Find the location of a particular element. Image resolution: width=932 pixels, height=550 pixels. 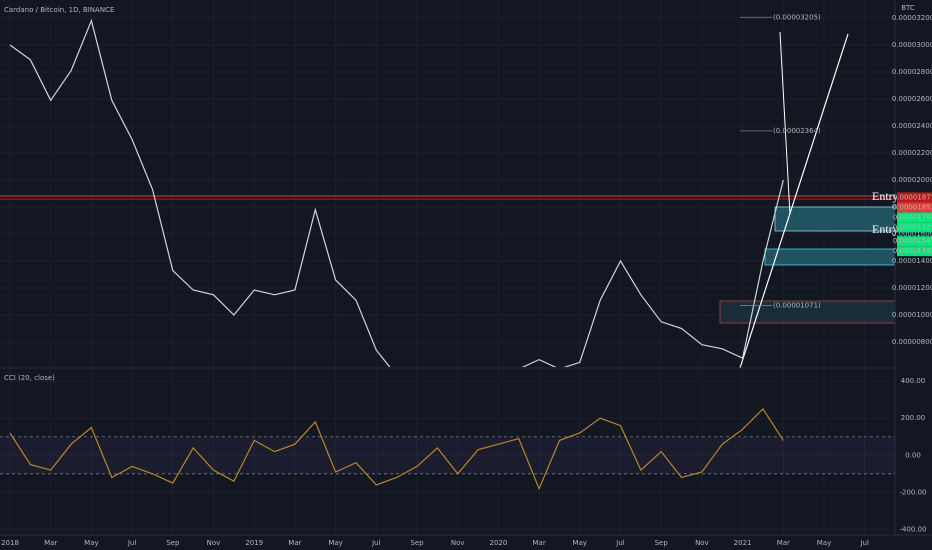

x-tick-label: 2018 is located at coordinates (10, 543).